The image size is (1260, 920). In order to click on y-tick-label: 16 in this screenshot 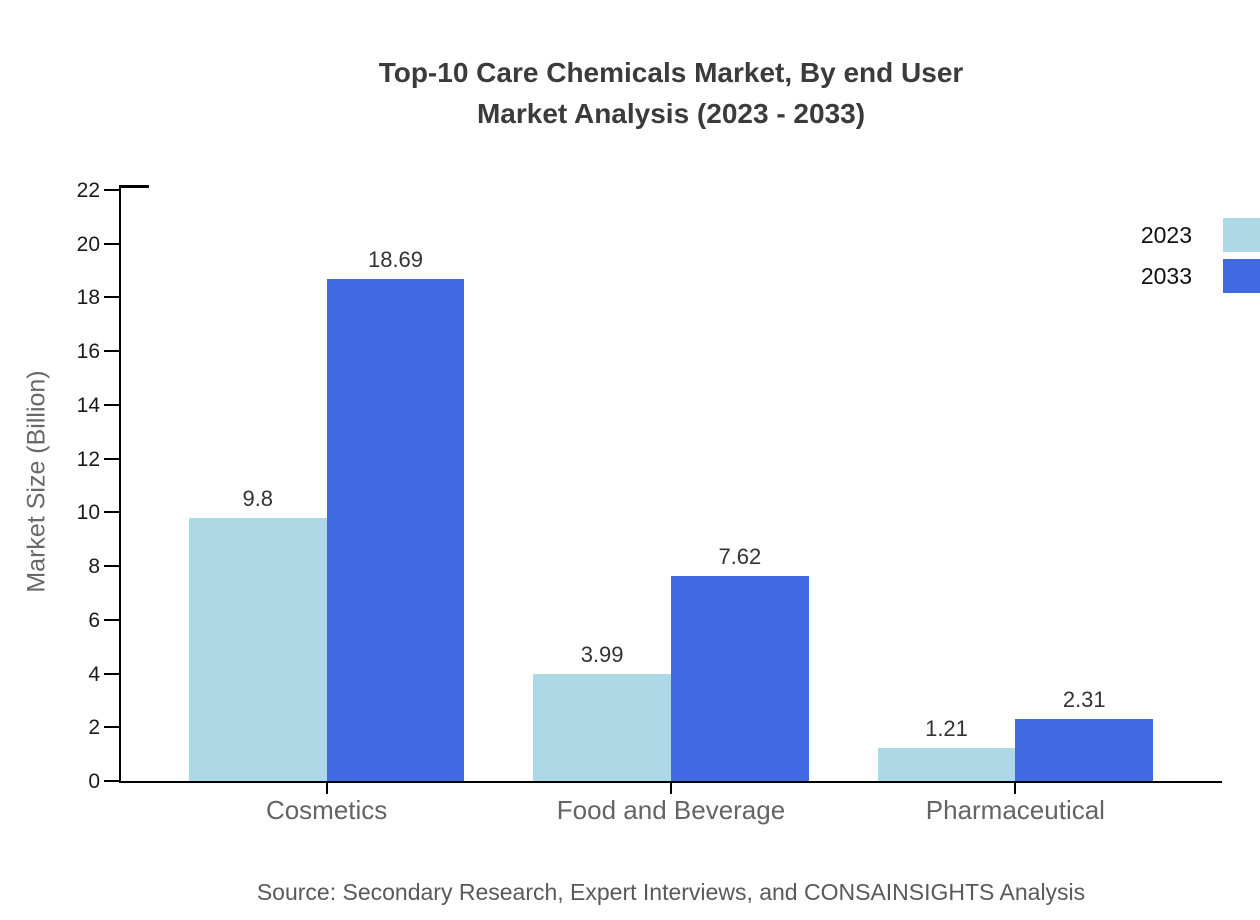, I will do `click(88, 352)`.